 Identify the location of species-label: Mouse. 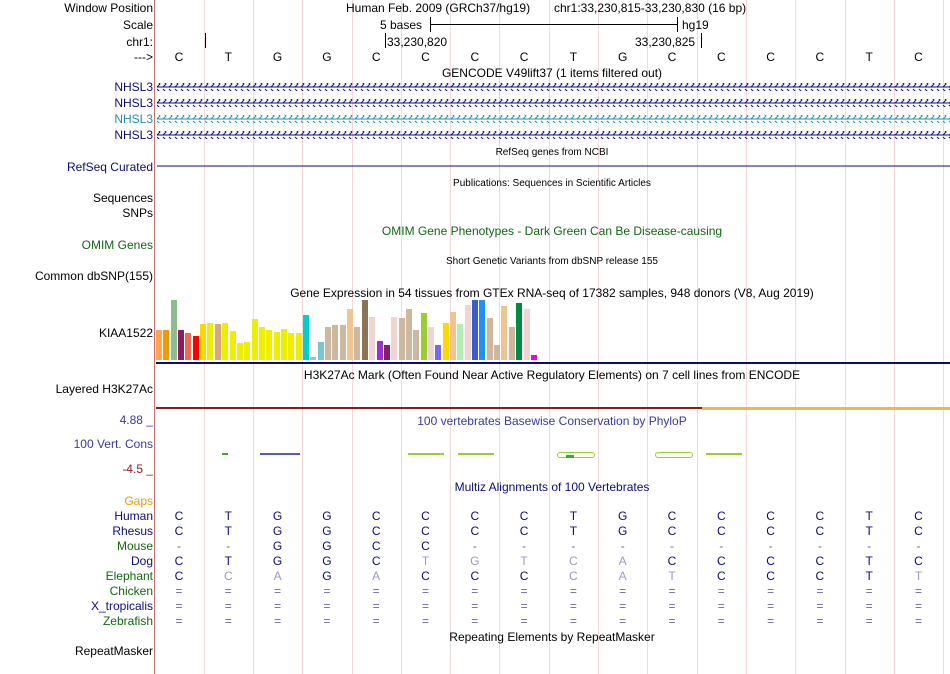
(134, 546).